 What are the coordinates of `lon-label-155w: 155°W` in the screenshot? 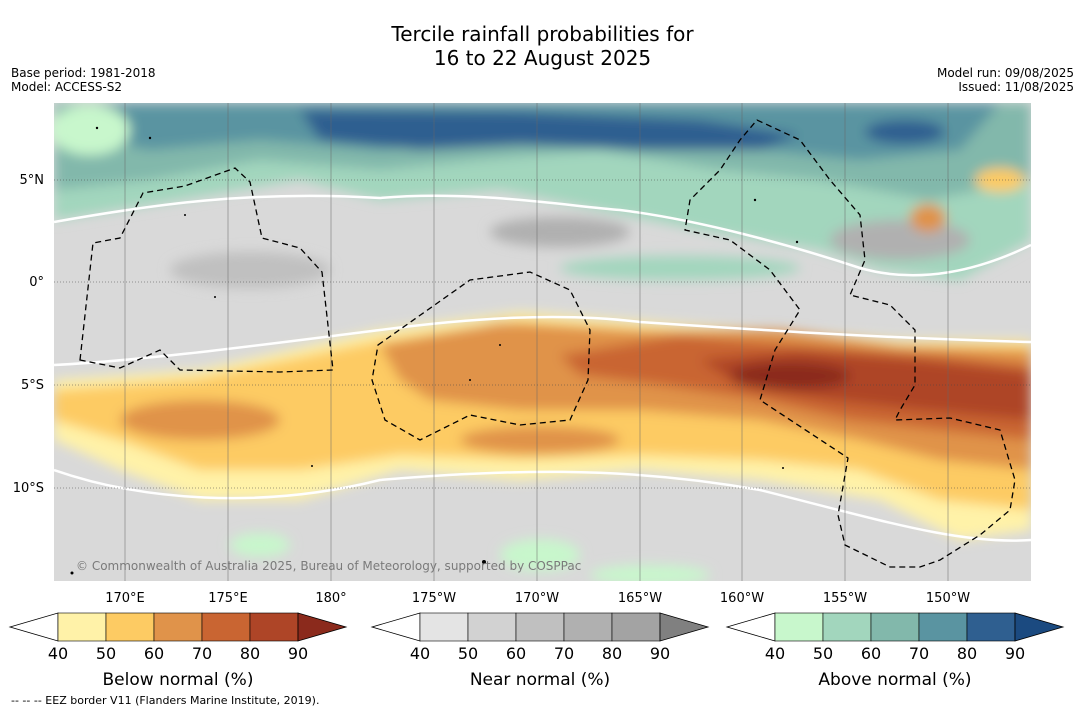 It's located at (845, 598).